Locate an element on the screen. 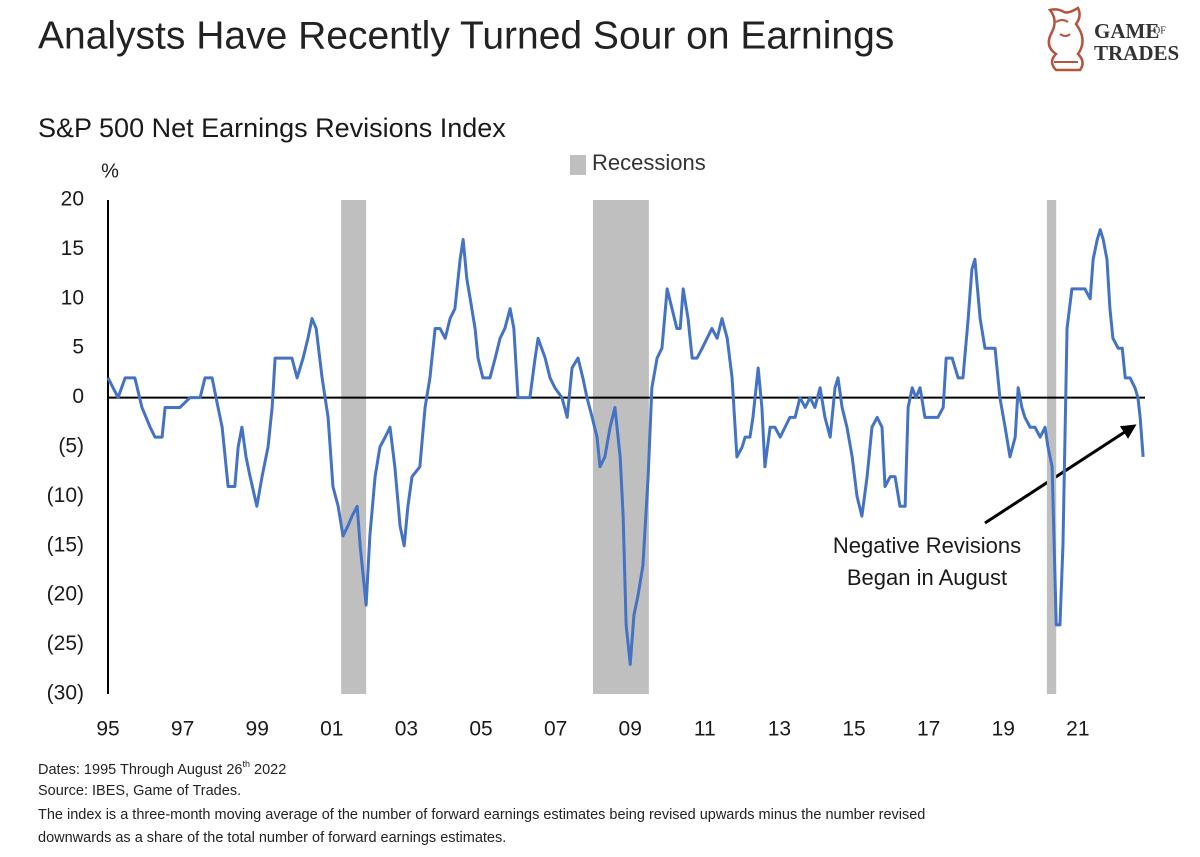  y-tick-label: 5 is located at coordinates (78, 347).